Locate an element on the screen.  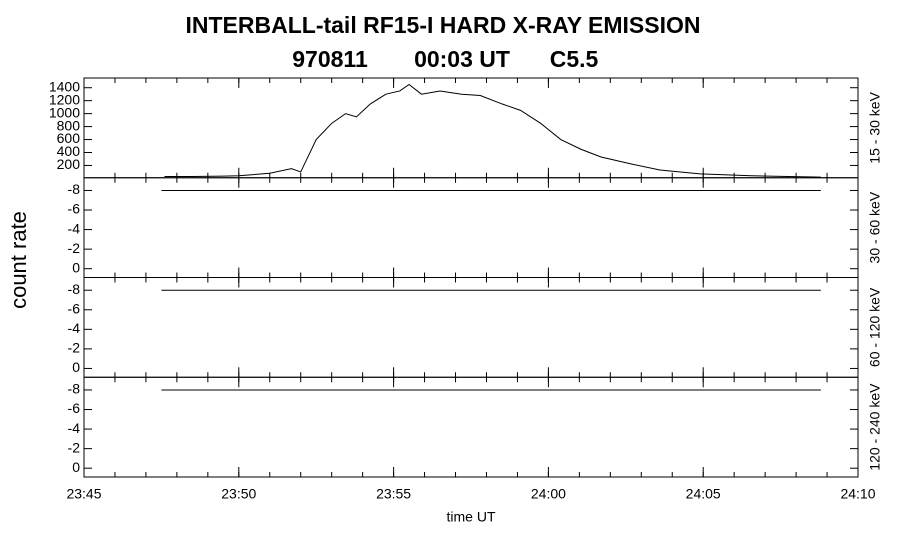
y-tick-label: 600 is located at coordinates (69, 138).